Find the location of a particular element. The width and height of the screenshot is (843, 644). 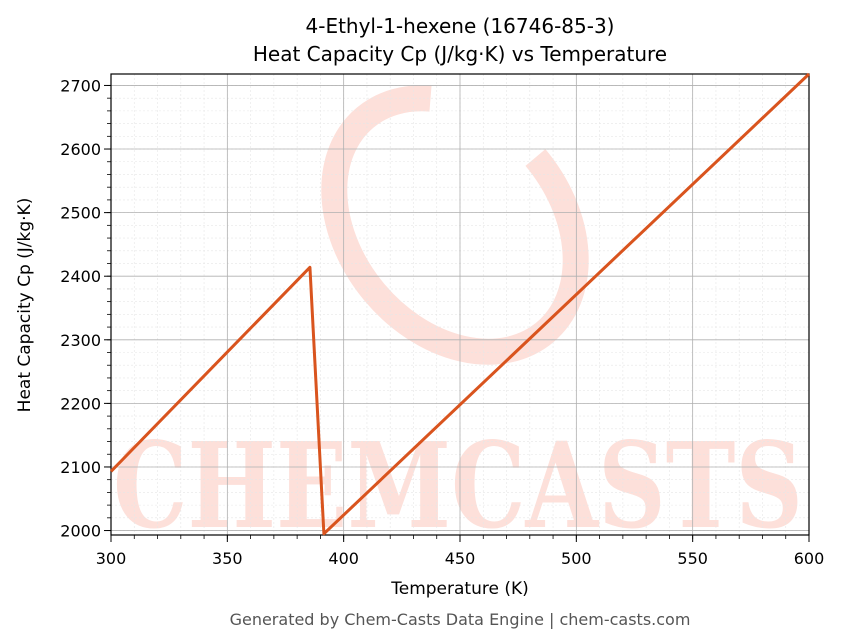

chart-subtitle: Heat Capacity Cp (J/kg·K) vs Temperature is located at coordinates (460, 54).